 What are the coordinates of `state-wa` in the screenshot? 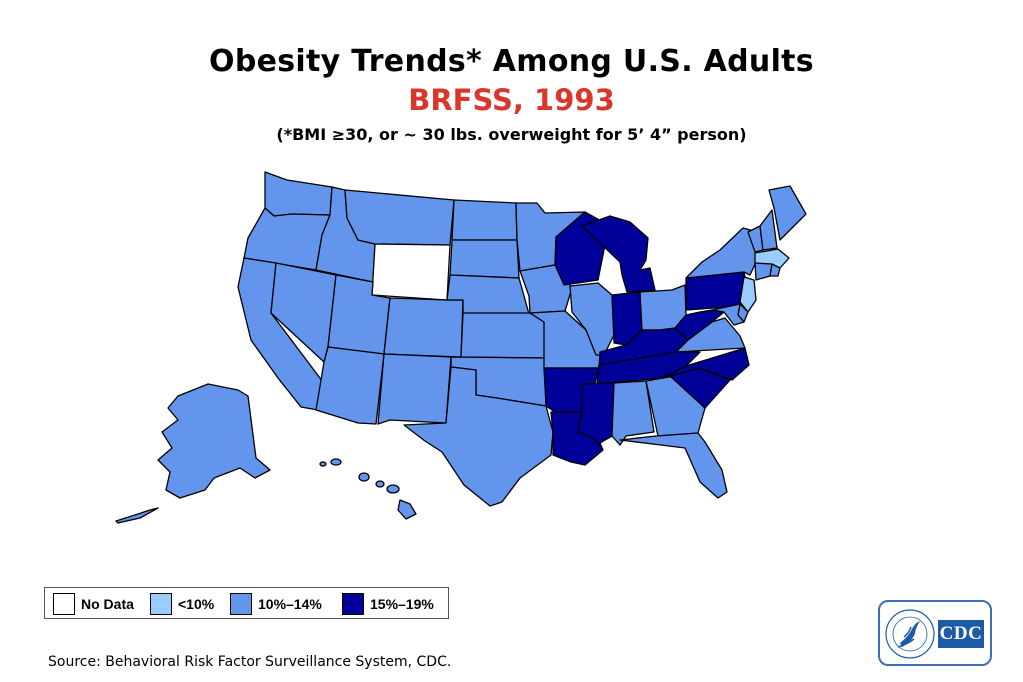 It's located at (298, 194).